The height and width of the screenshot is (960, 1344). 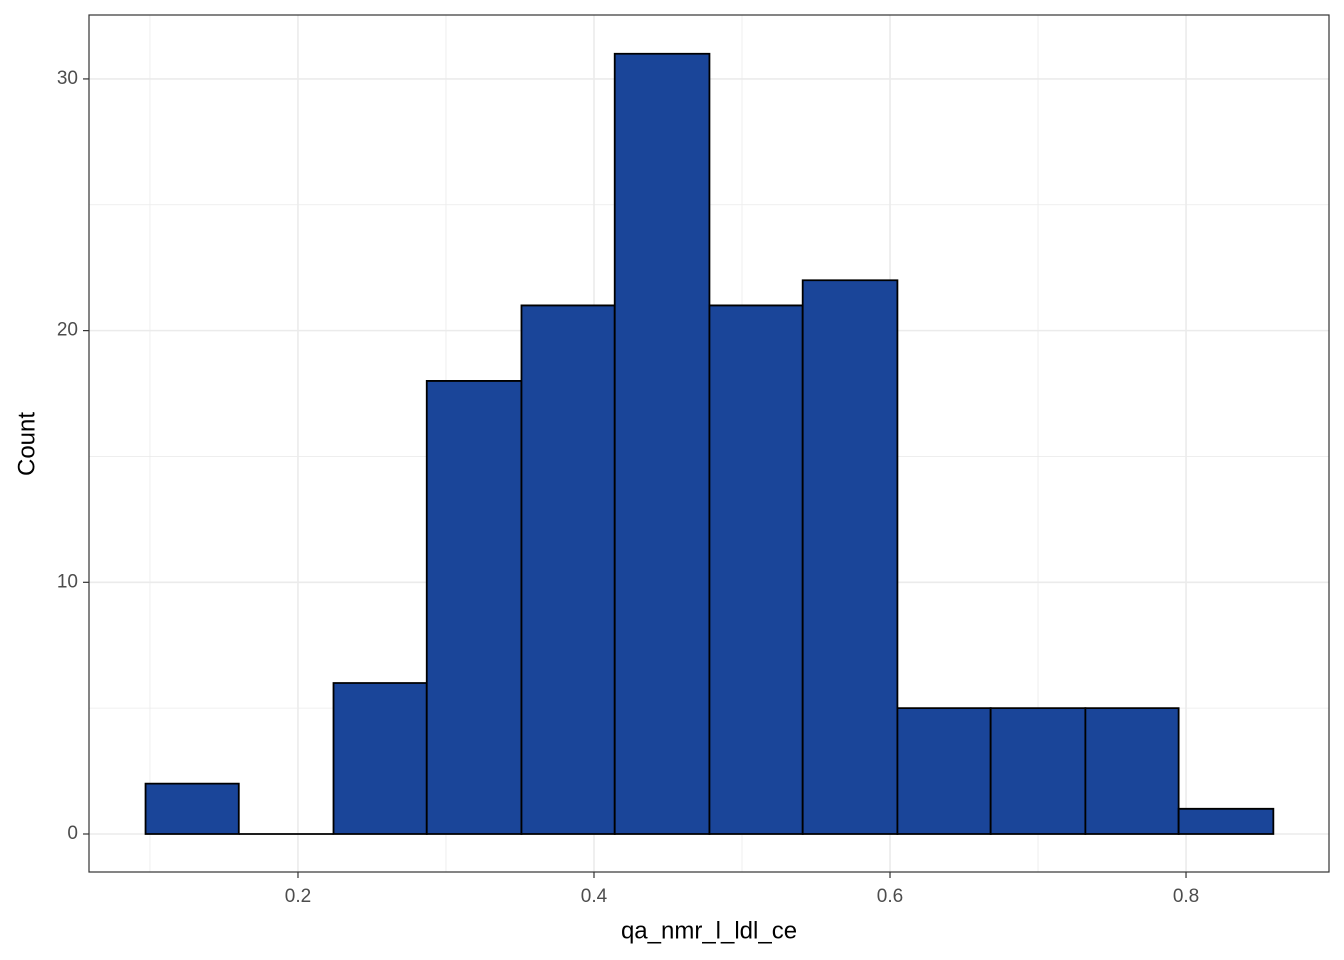 I want to click on x-tick-label: 0.6, so click(x=890, y=896).